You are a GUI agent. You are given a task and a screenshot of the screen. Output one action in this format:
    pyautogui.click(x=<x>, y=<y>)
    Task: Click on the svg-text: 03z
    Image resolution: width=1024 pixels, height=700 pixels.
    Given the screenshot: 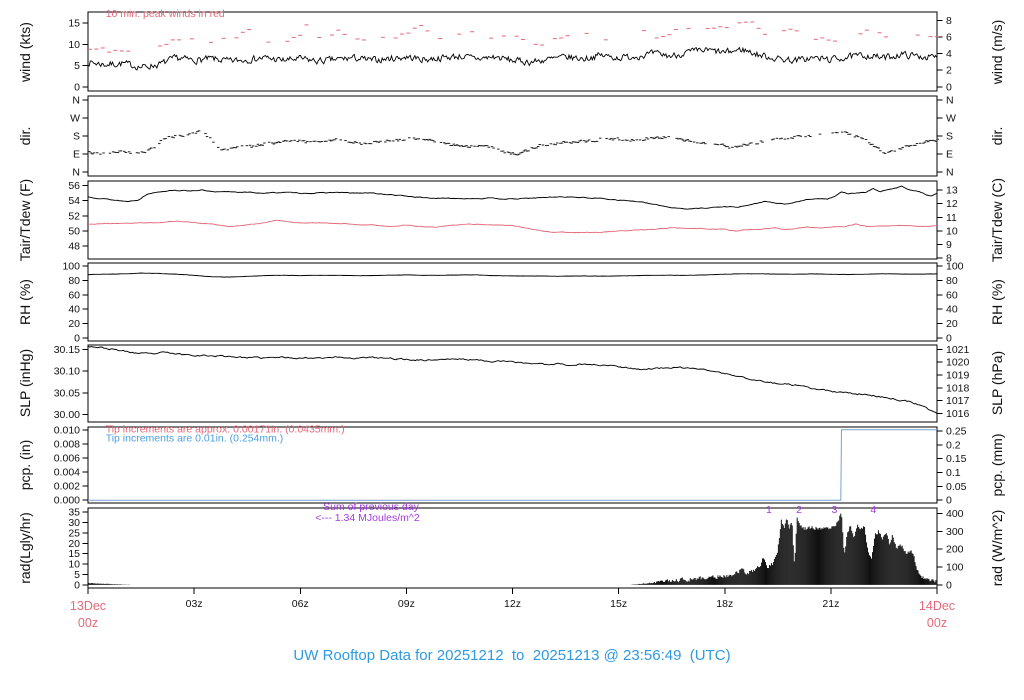 What is the action you would take?
    pyautogui.click(x=194, y=604)
    